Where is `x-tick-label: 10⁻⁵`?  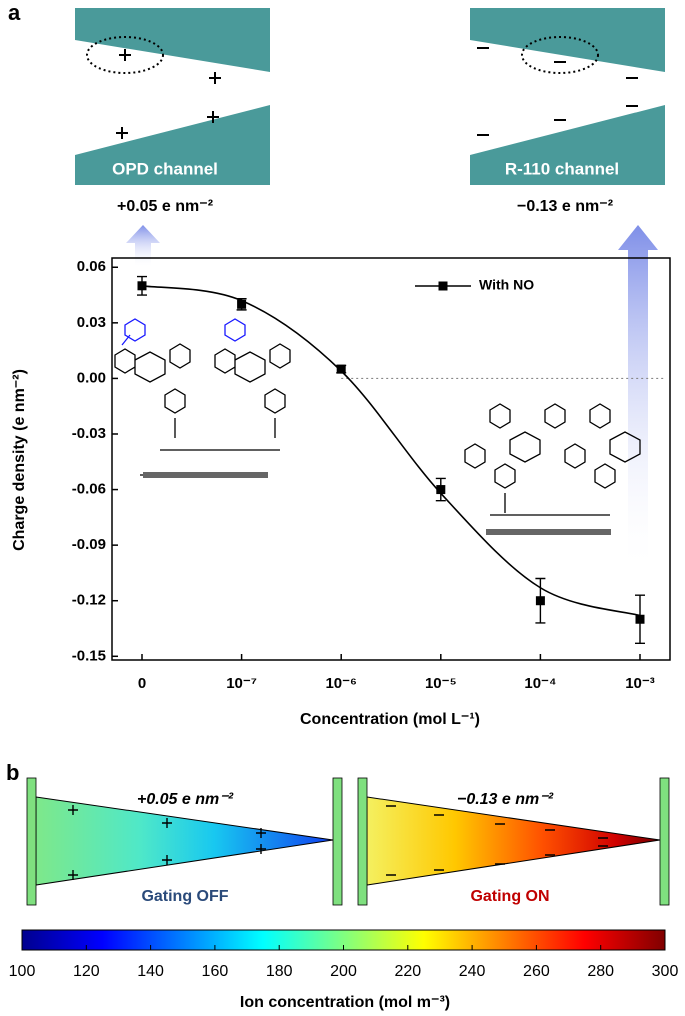
x-tick-label: 10⁻⁵ is located at coordinates (441, 683).